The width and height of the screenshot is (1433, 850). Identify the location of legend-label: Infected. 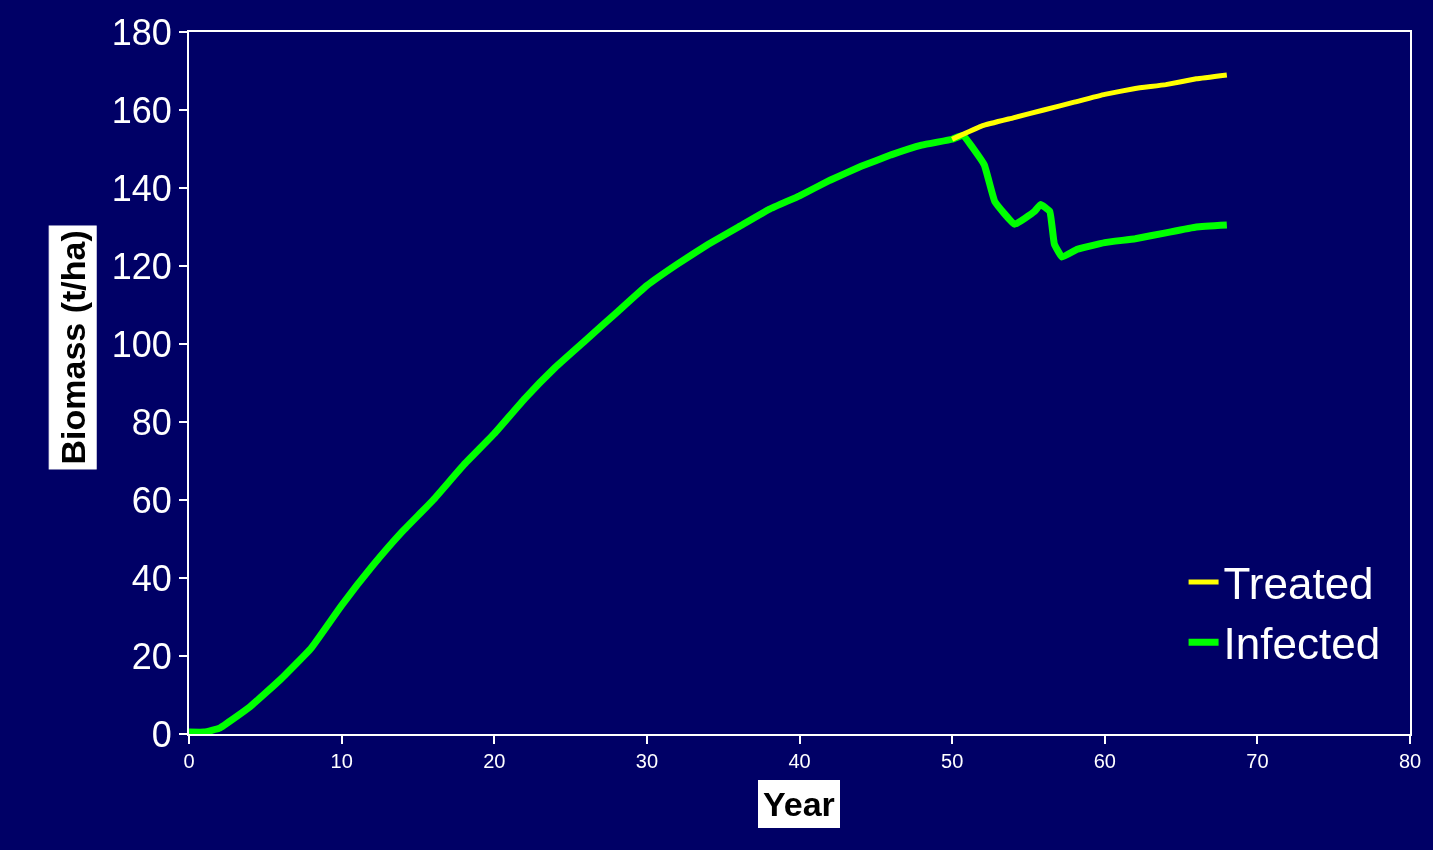
(1302, 644).